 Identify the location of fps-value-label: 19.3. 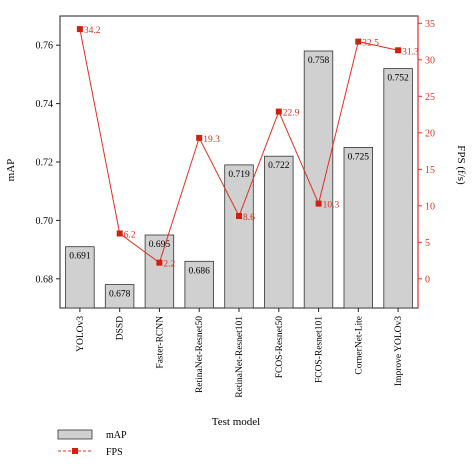
(211, 140).